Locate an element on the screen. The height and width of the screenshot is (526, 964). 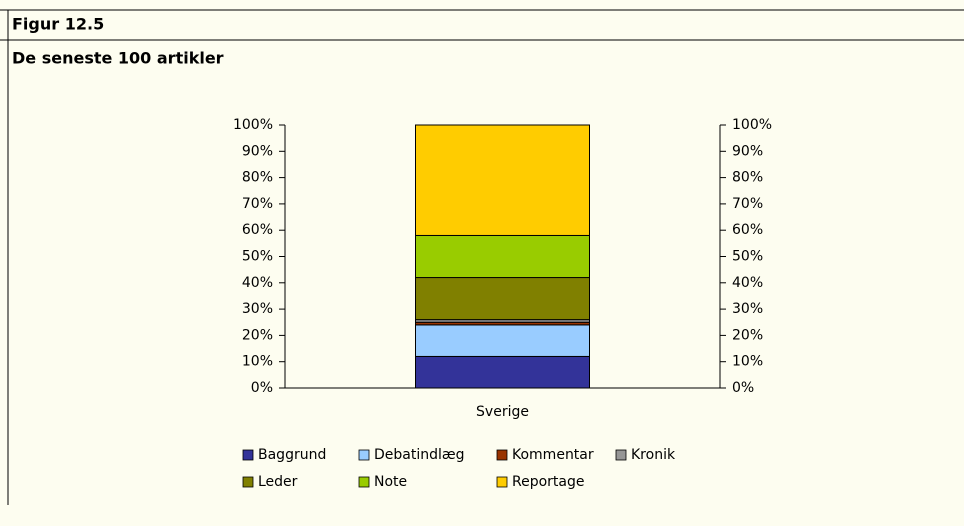
y-tick-label: 60% is located at coordinates (257, 230).